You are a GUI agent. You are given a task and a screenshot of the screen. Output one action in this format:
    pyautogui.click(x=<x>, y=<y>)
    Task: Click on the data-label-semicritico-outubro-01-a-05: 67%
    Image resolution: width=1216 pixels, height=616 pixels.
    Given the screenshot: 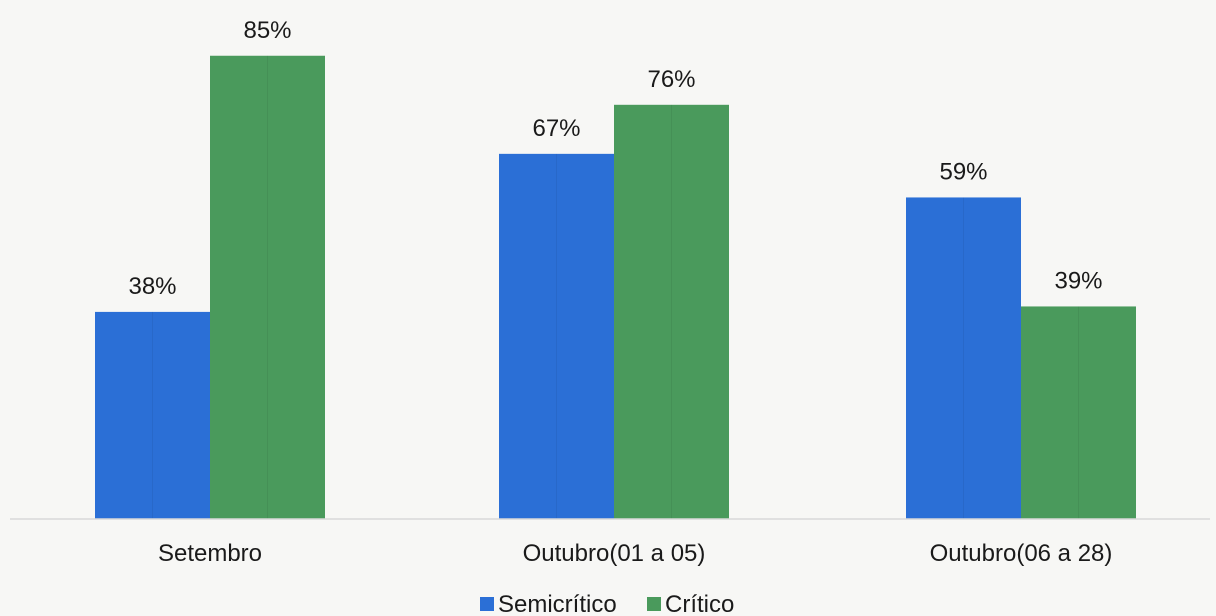 What is the action you would take?
    pyautogui.click(x=556, y=128)
    